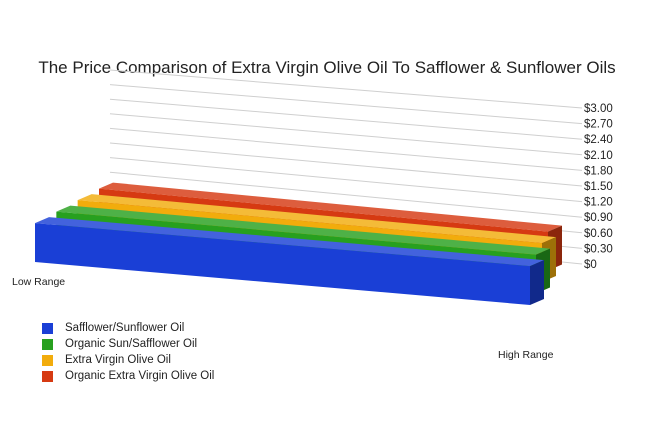 Image resolution: width=654 pixels, height=439 pixels. What do you see at coordinates (598, 125) in the screenshot?
I see `y-tick-label: $2.70` at bounding box center [598, 125].